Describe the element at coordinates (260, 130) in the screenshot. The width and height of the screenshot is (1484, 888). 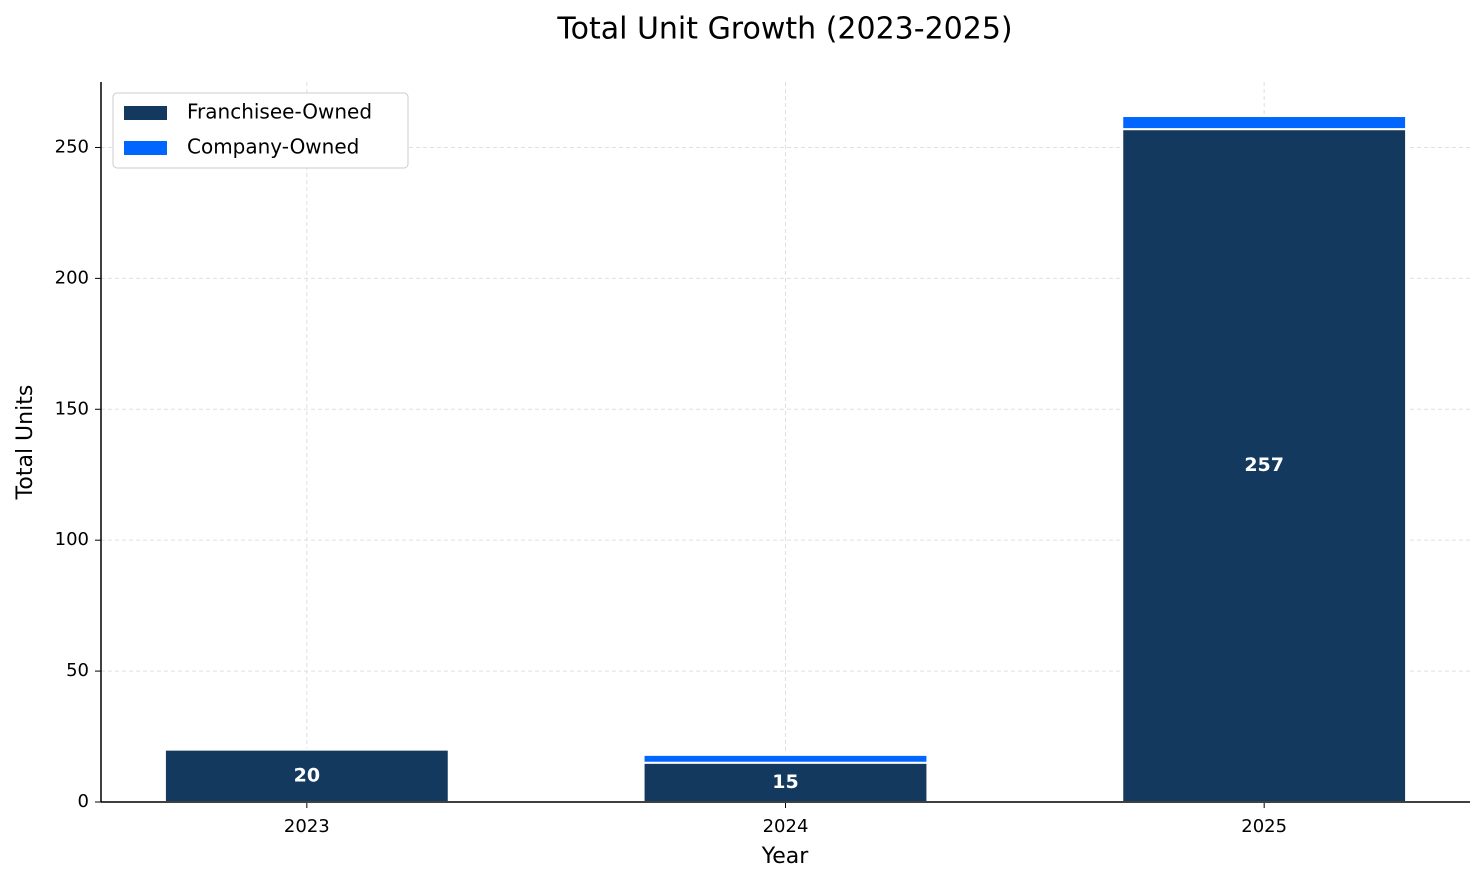
I see `legend-box` at that location.